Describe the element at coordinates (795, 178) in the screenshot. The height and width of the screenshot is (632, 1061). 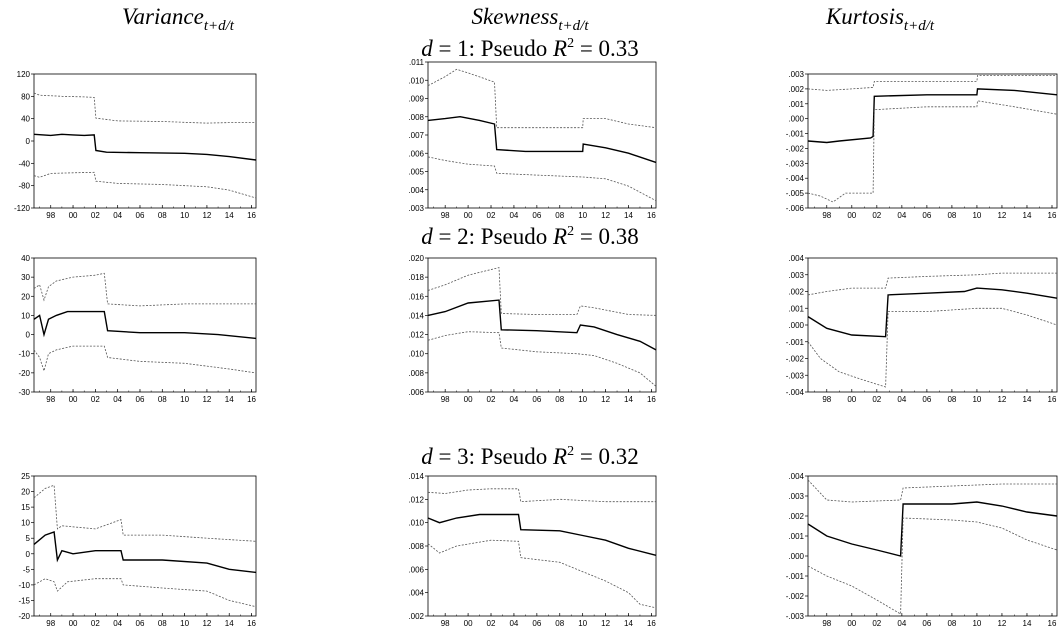
I see `y-tick-label: -.004` at that location.